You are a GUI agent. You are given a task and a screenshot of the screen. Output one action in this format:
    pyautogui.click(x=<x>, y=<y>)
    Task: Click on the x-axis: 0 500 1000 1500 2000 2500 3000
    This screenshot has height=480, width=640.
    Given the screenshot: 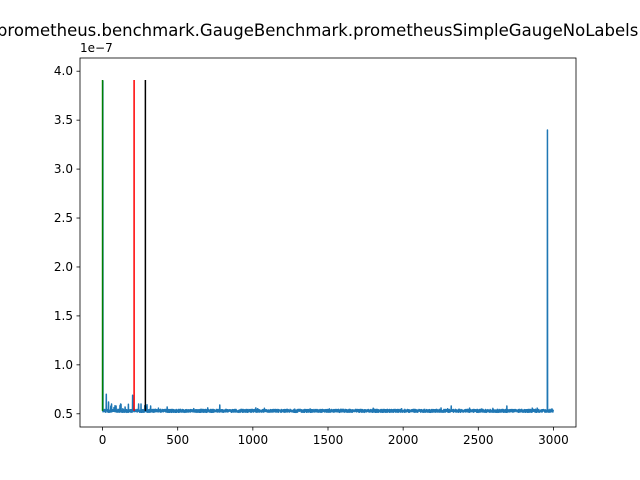 What is the action you would take?
    pyautogui.click(x=334, y=437)
    